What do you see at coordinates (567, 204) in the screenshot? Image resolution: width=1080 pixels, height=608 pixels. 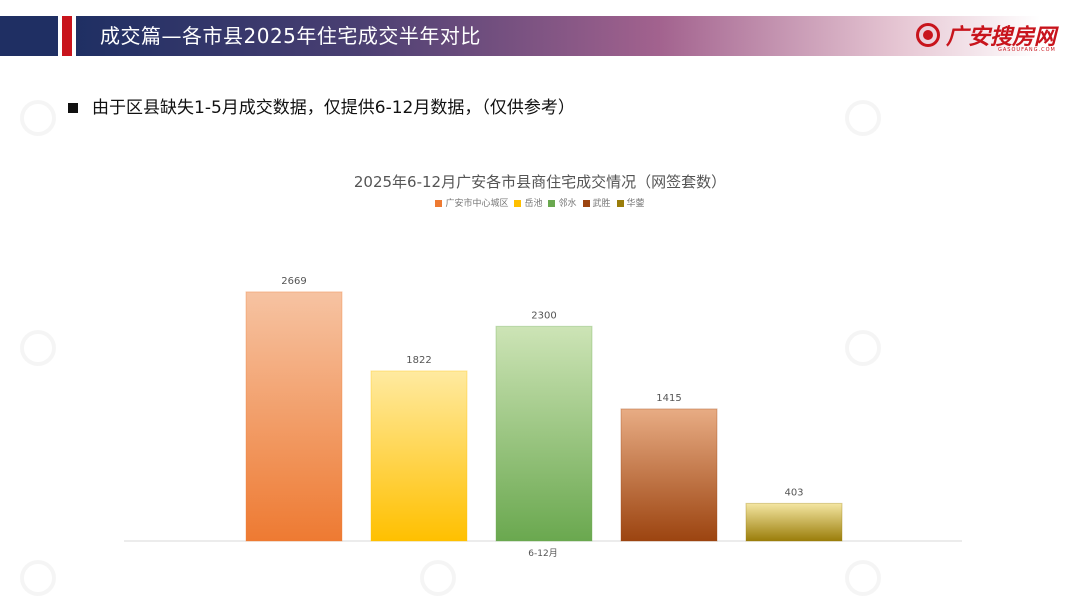 I see `legend-label: 邻水` at bounding box center [567, 204].